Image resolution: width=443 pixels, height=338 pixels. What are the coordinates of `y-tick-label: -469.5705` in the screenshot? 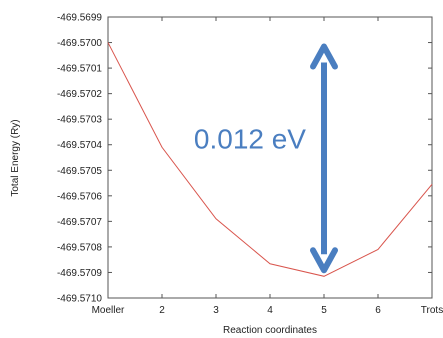 It's located at (79, 171).